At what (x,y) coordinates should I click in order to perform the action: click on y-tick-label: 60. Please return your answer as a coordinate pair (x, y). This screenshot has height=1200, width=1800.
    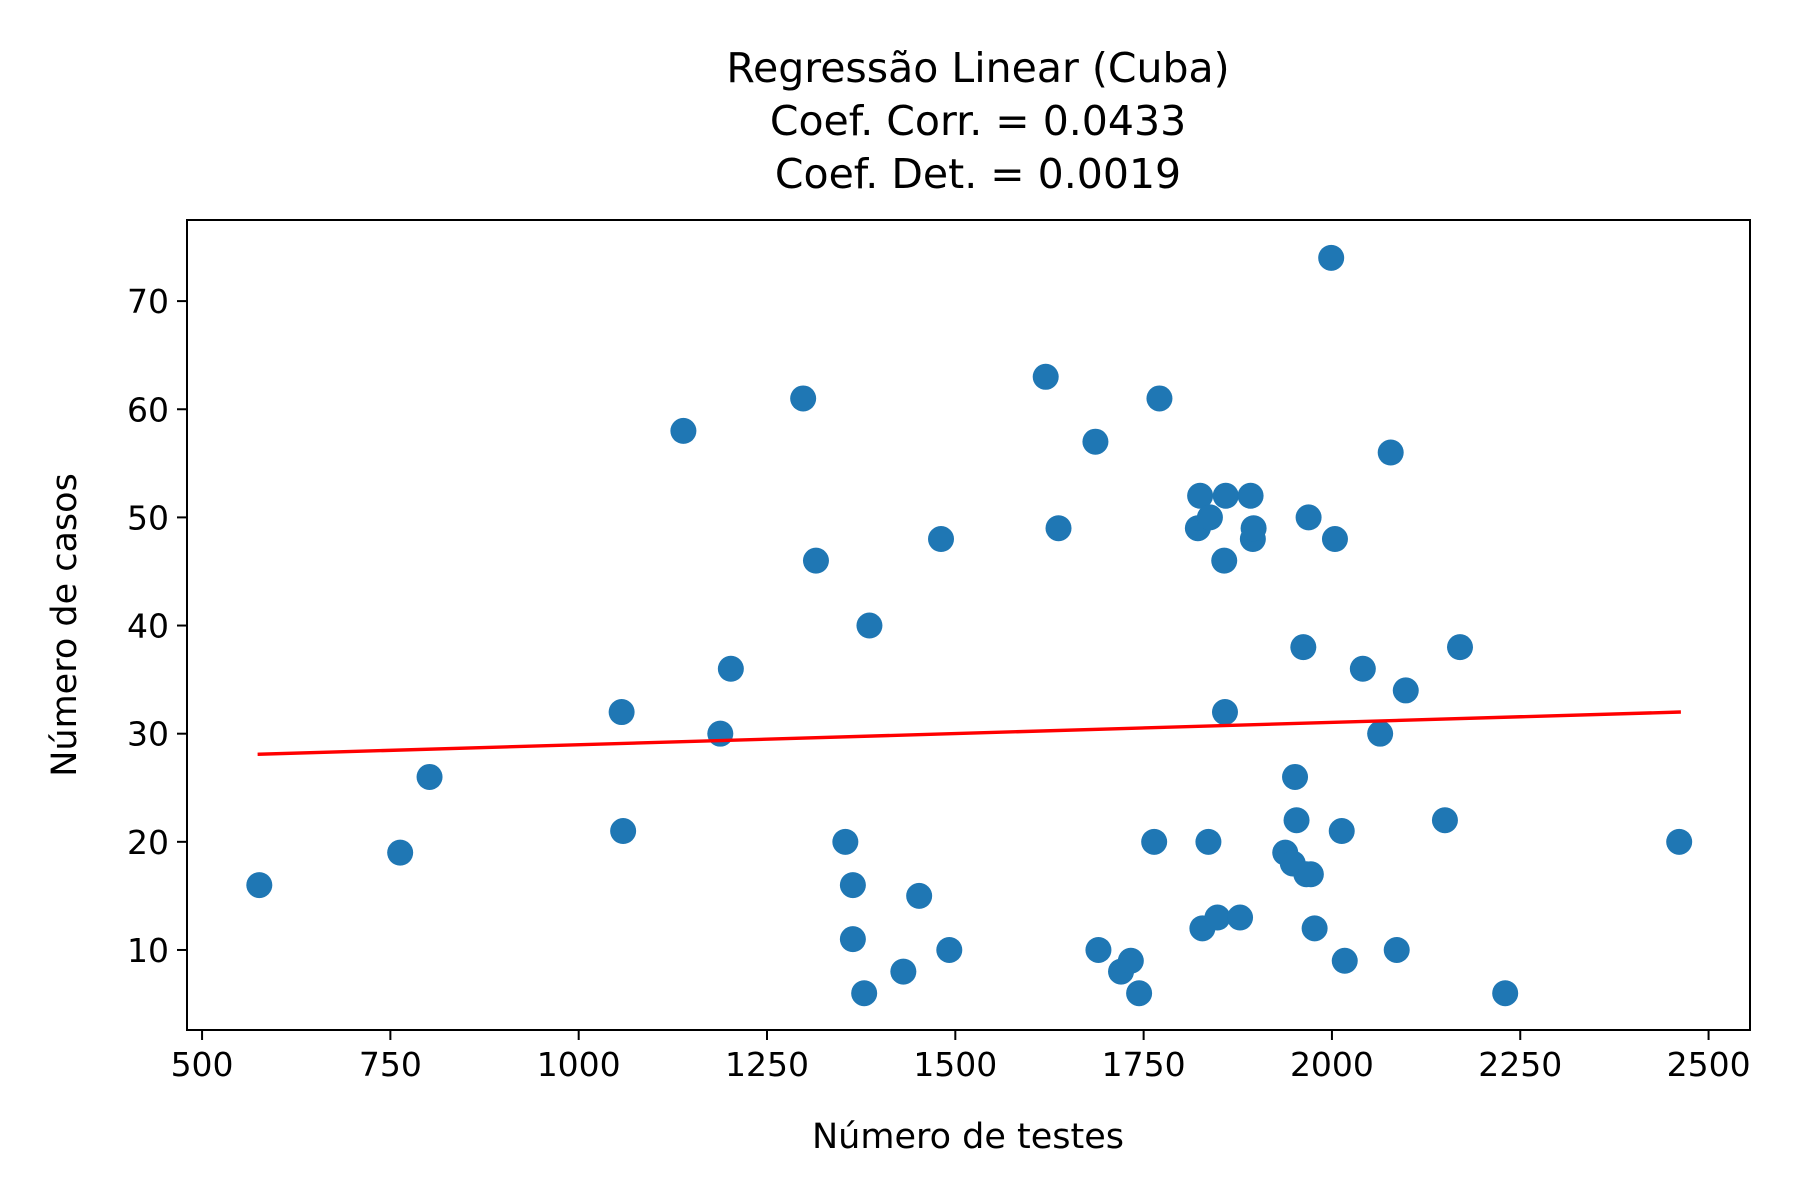
    Looking at the image, I should click on (148, 409).